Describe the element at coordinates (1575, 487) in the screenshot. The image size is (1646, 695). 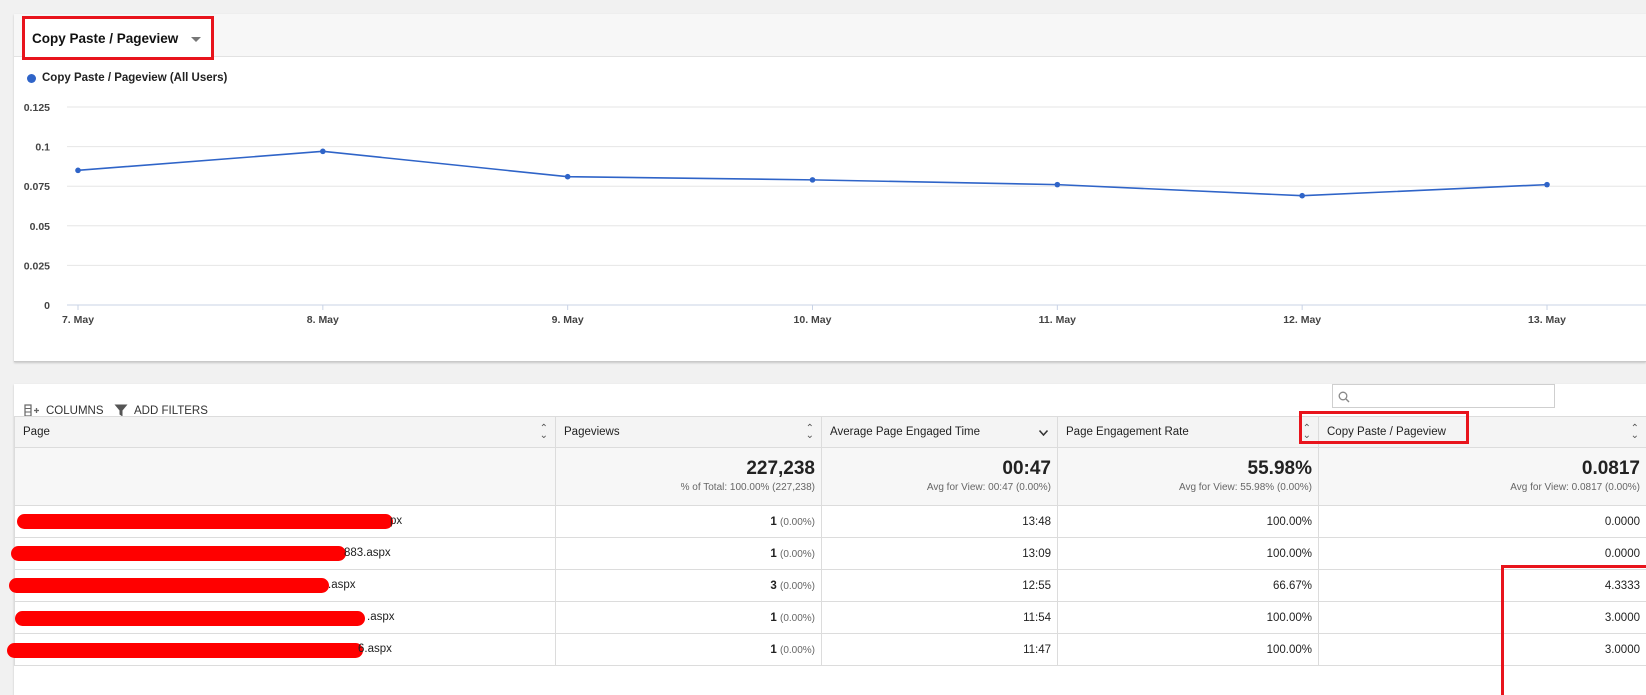
I see `total-subtext: Avg for View: 0.0817 (0.00%)` at that location.